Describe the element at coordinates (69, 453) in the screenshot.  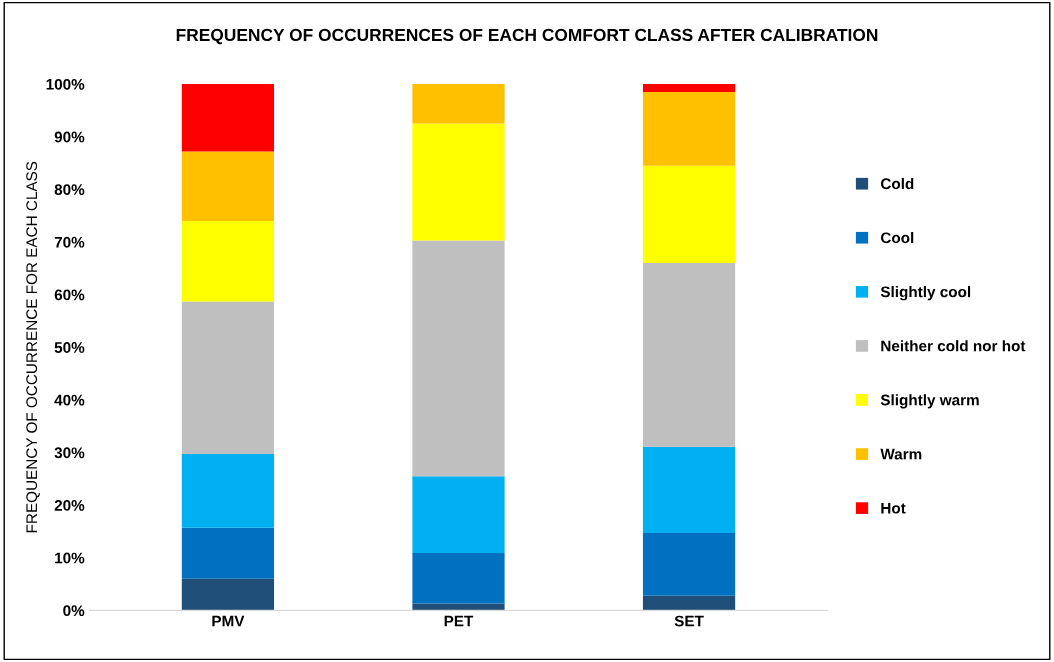
I see `y-tick-label: 30%` at that location.